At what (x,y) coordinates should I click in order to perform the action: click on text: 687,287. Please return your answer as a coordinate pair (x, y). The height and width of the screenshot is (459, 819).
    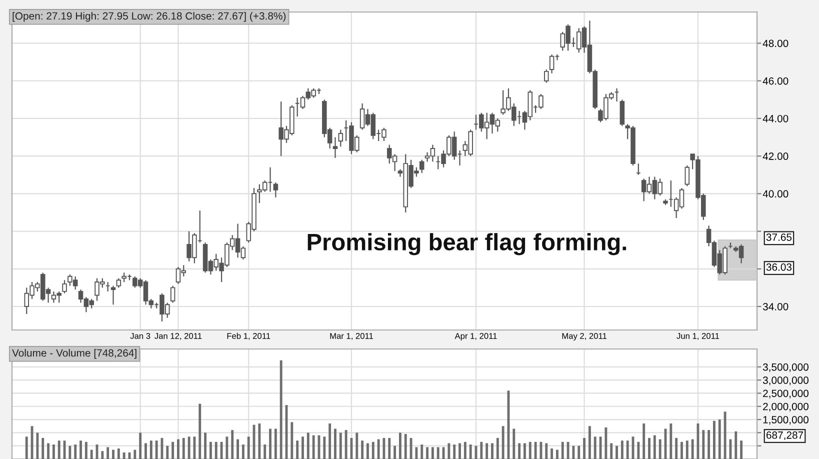
    Looking at the image, I should click on (785, 435).